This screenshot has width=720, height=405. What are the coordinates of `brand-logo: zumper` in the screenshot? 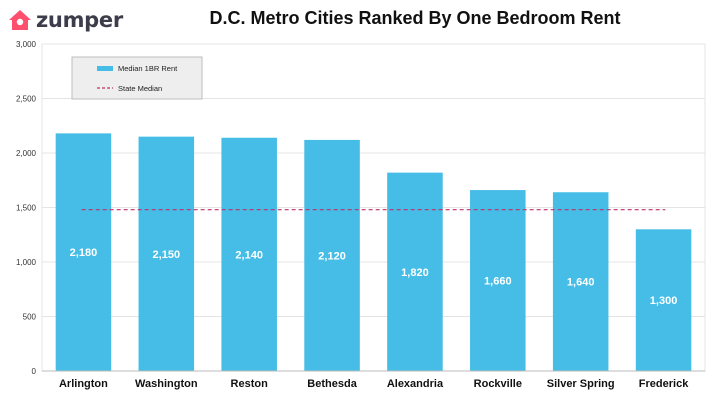 It's located at (65, 20).